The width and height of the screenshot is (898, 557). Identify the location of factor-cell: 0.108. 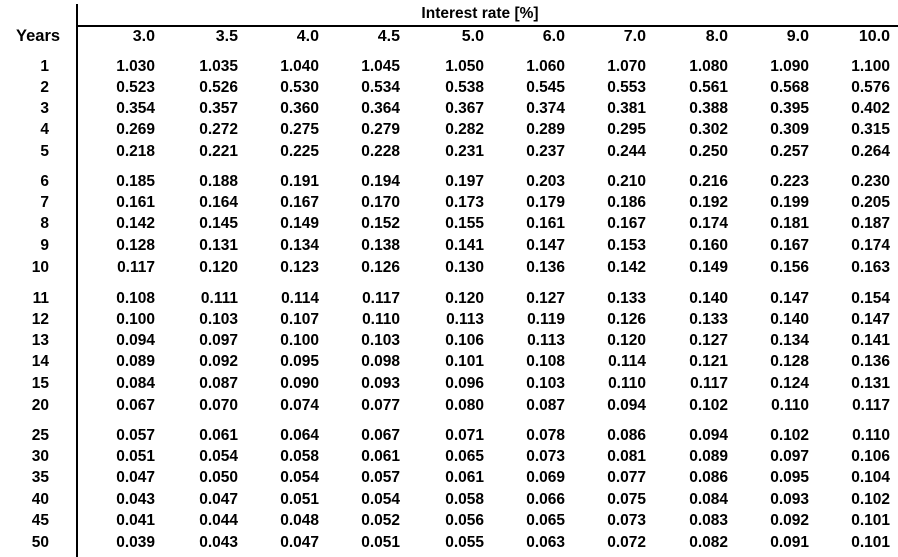
(135, 298).